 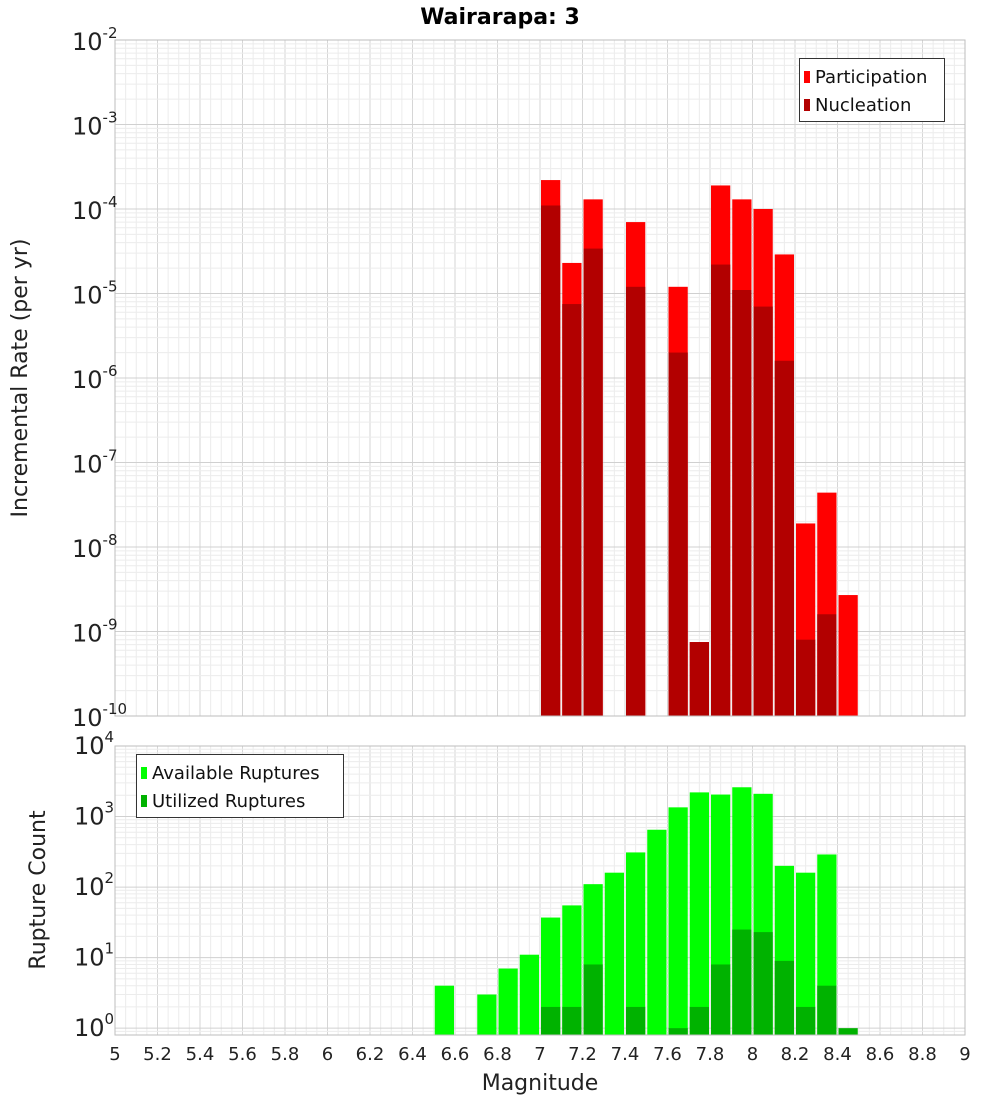 What do you see at coordinates (327, 1054) in the screenshot?
I see `x-tick-label: 6` at bounding box center [327, 1054].